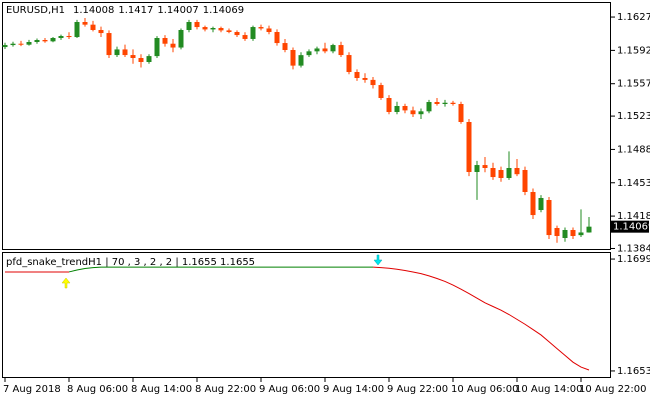 Image resolution: width=650 pixels, height=400 pixels. What do you see at coordinates (378, 260) in the screenshot?
I see `sell-arrow` at bounding box center [378, 260].